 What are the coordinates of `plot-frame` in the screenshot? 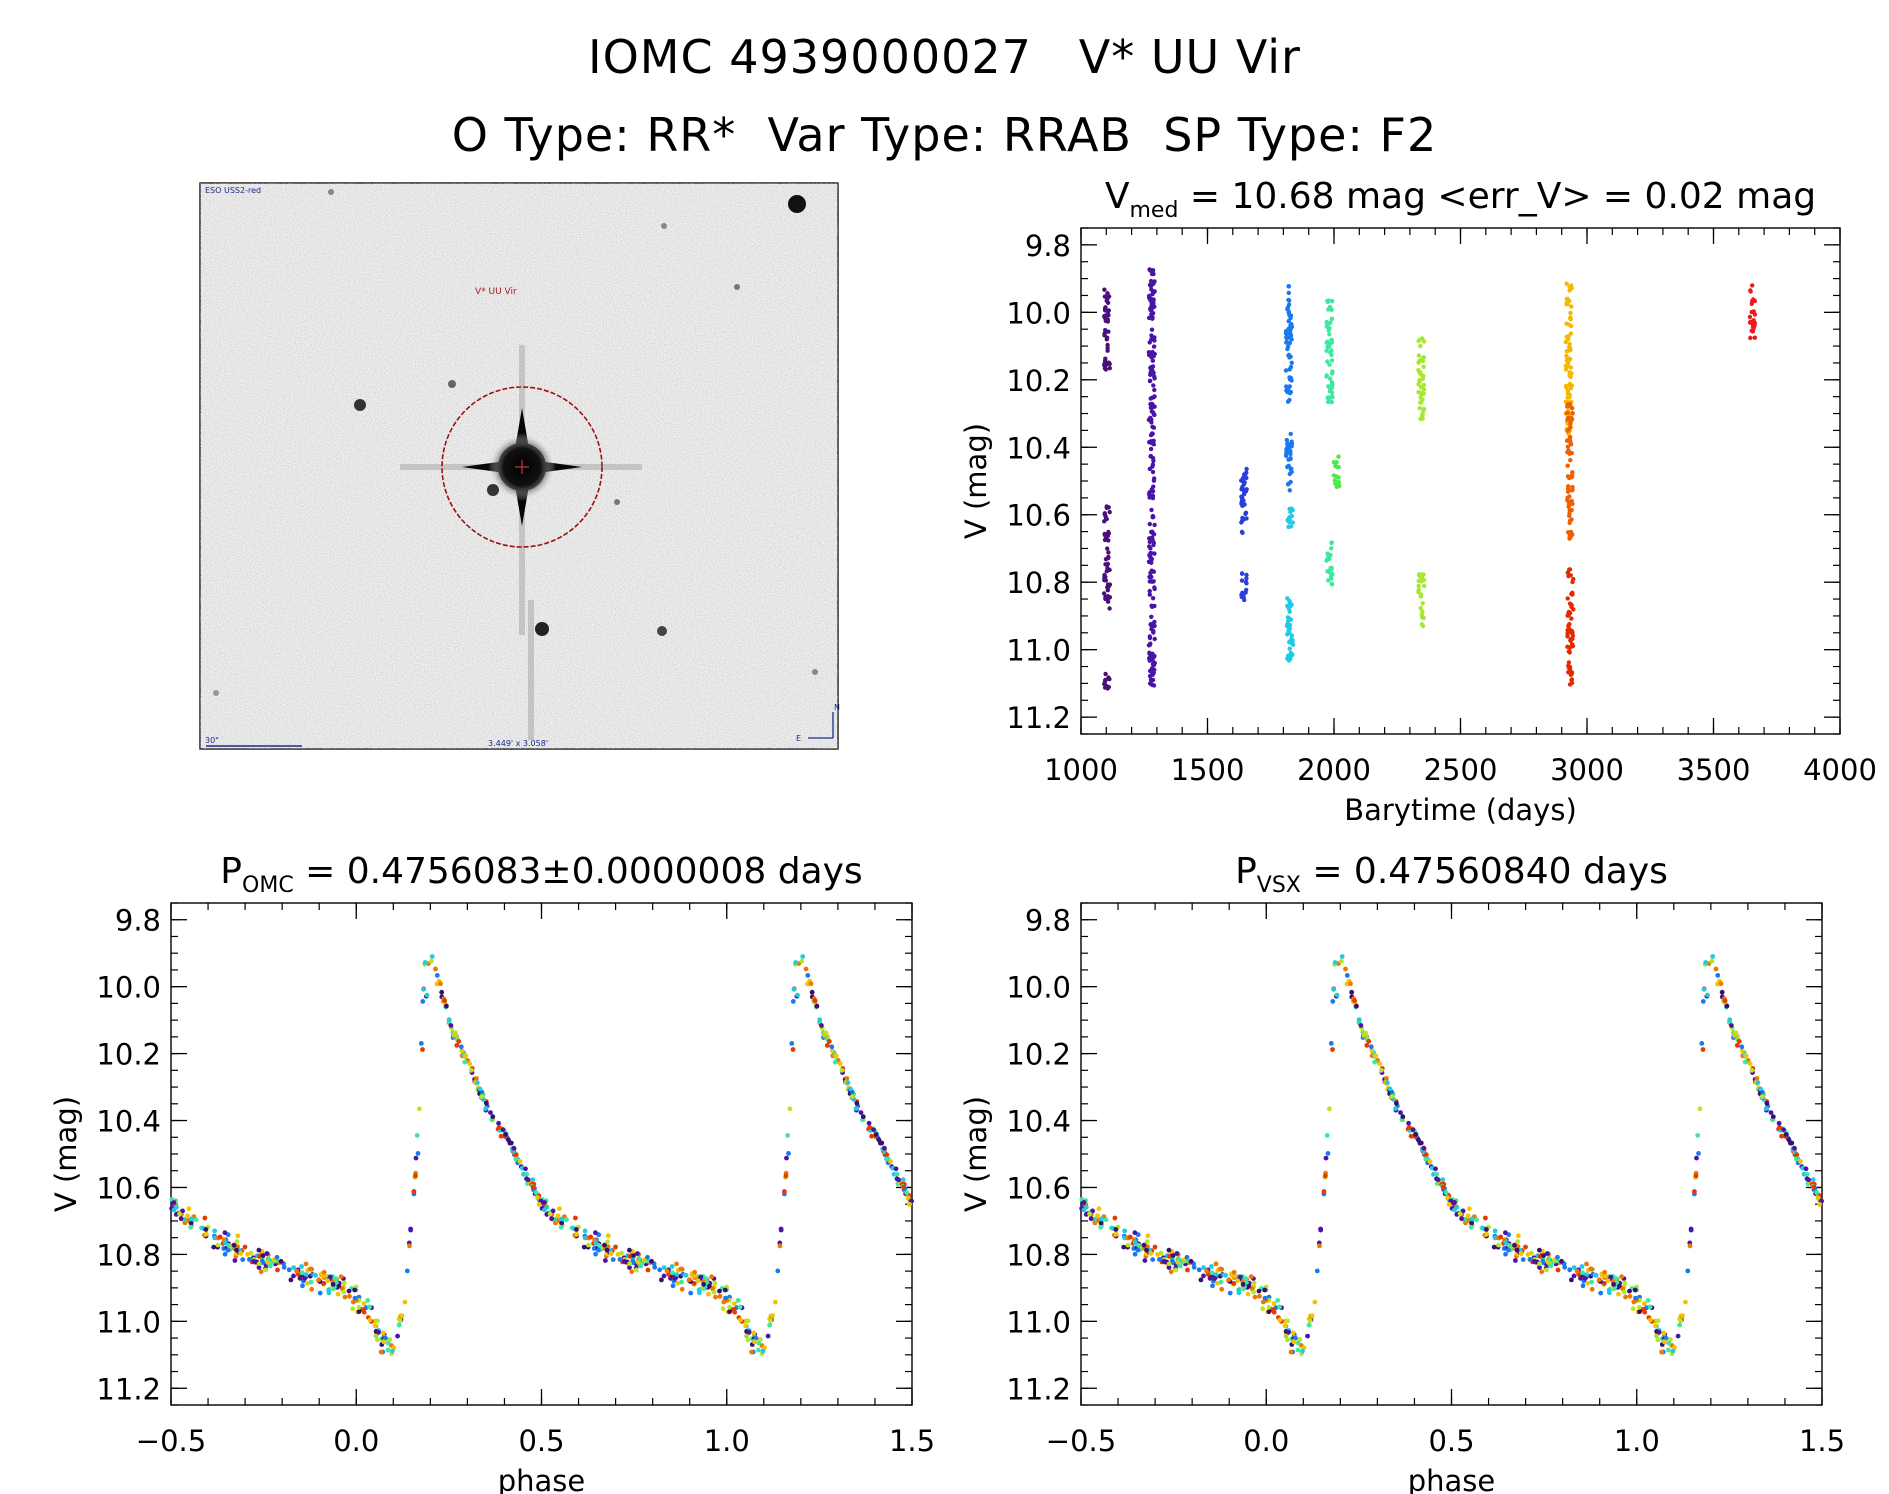 It's located at (1460, 481).